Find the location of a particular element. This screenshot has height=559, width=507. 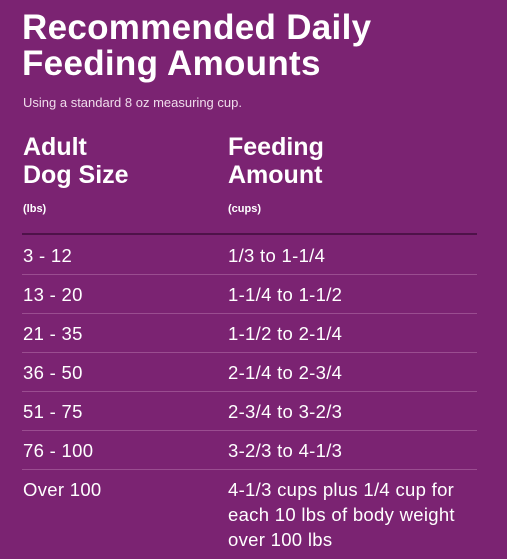

title-line: Recommended Daily is located at coordinates (197, 27).